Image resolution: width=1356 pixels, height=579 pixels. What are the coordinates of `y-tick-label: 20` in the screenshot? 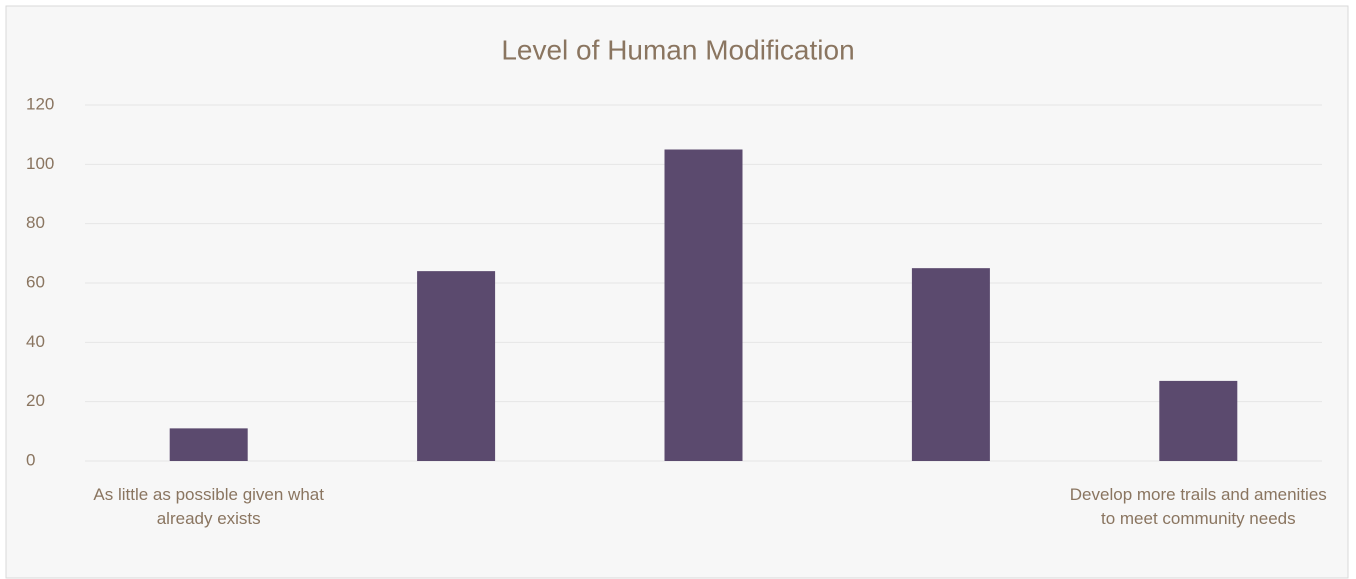 It's located at (35, 400).